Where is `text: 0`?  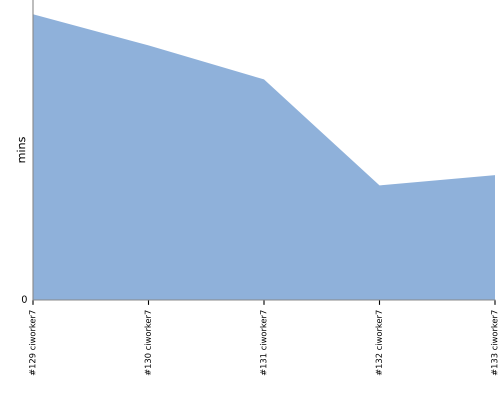
text: 0 is located at coordinates (24, 299).